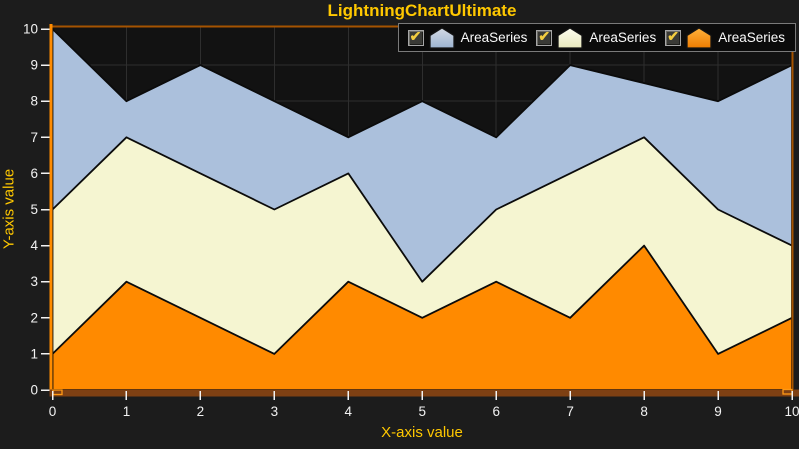  What do you see at coordinates (9, 209) in the screenshot?
I see `y-axis-title: Y-axis value` at bounding box center [9, 209].